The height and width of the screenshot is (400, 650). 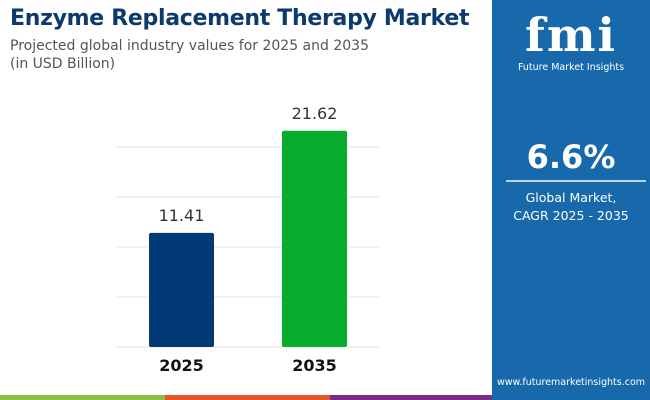 I want to click on stripe-green, so click(x=82, y=397).